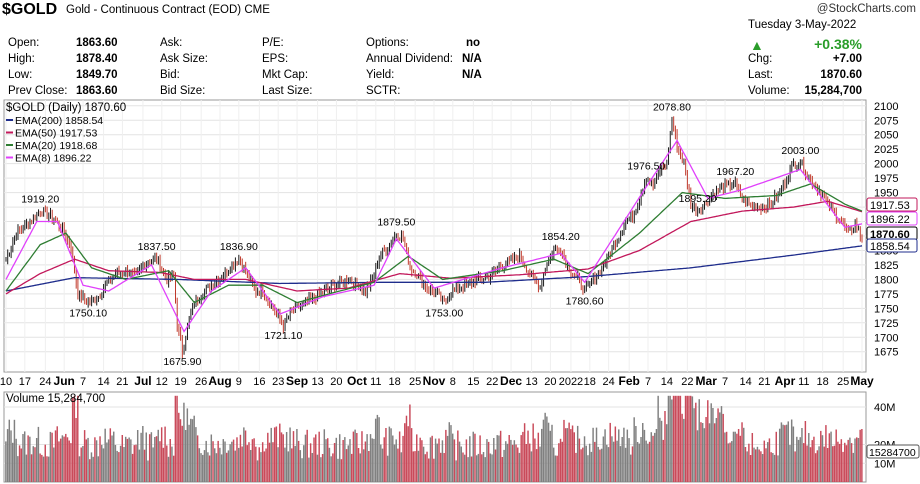 This screenshot has height=484, width=920. What do you see at coordinates (687, 382) in the screenshot?
I see `x-tick-label: 22` at bounding box center [687, 382].